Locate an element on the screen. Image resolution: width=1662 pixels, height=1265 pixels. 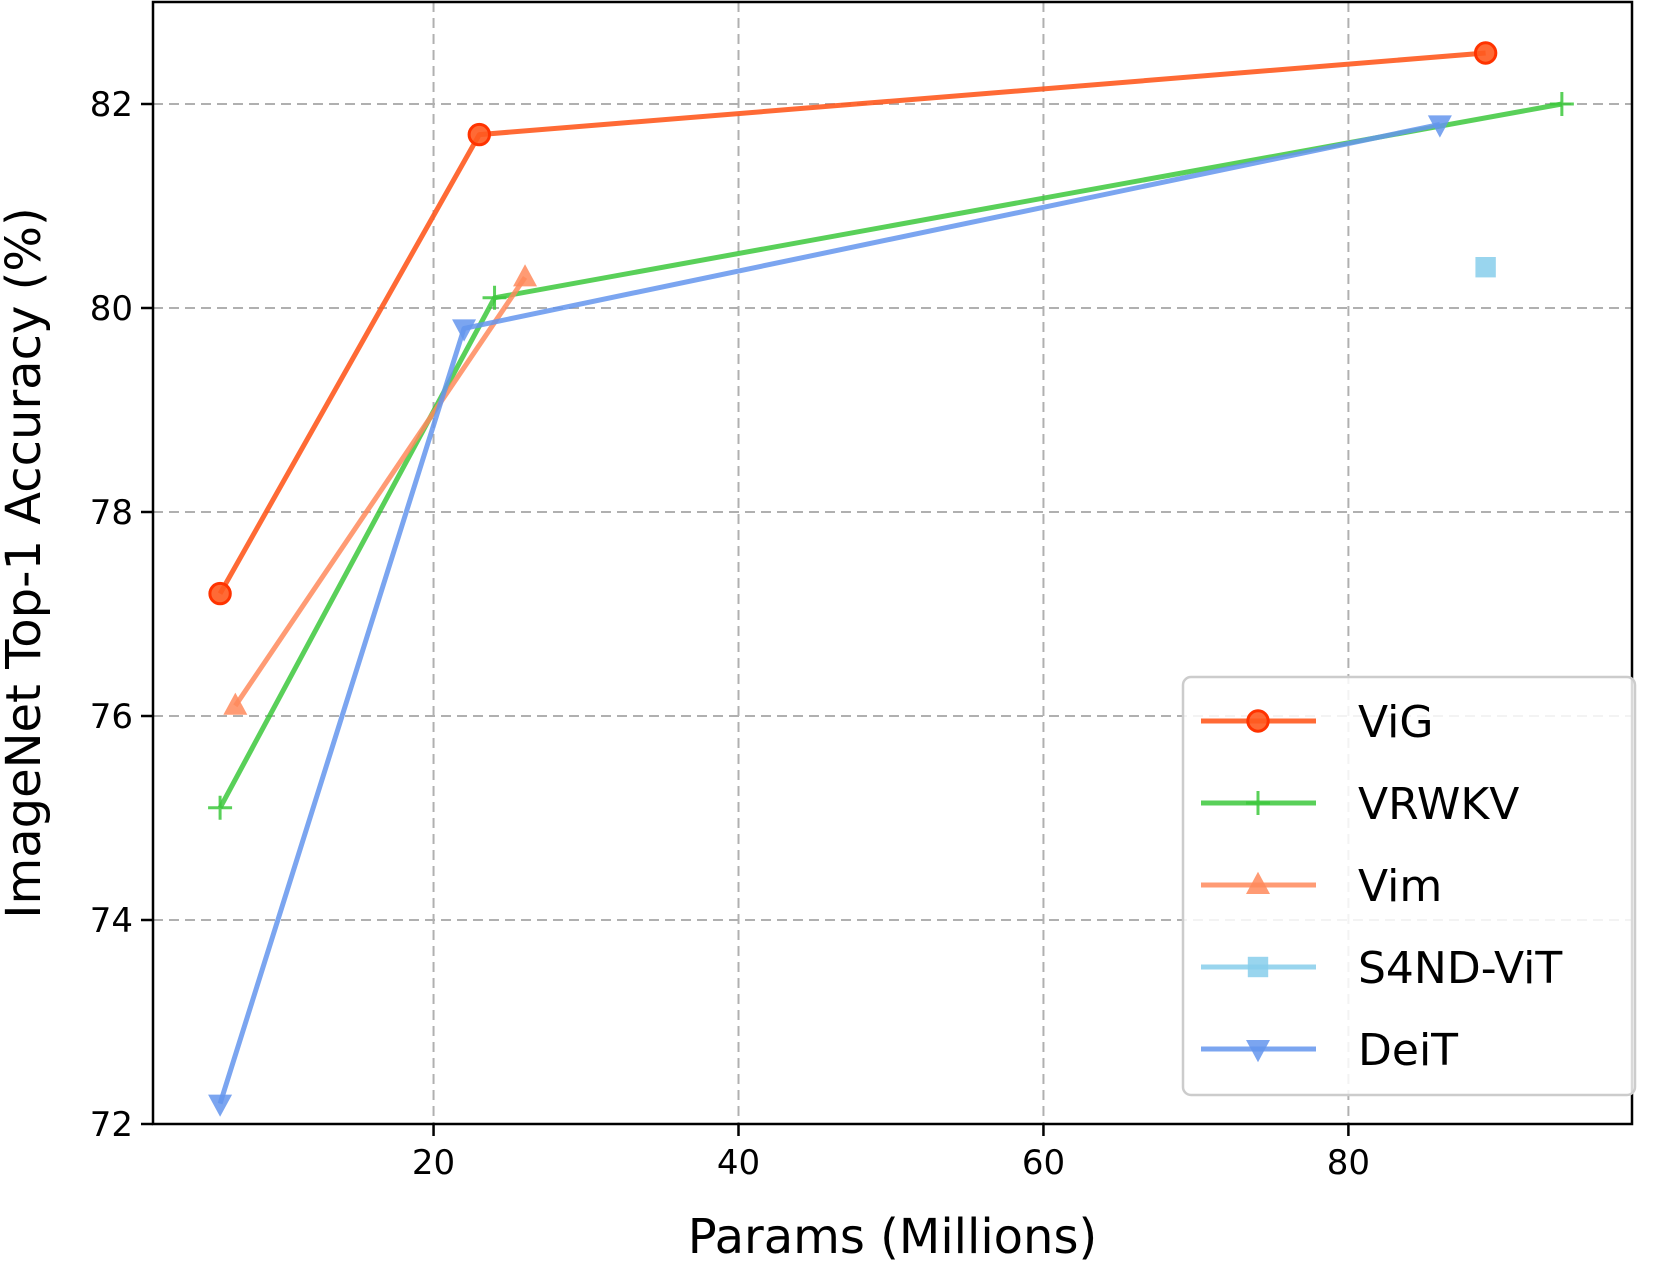
legend-marker-vig is located at coordinates (1258, 721).